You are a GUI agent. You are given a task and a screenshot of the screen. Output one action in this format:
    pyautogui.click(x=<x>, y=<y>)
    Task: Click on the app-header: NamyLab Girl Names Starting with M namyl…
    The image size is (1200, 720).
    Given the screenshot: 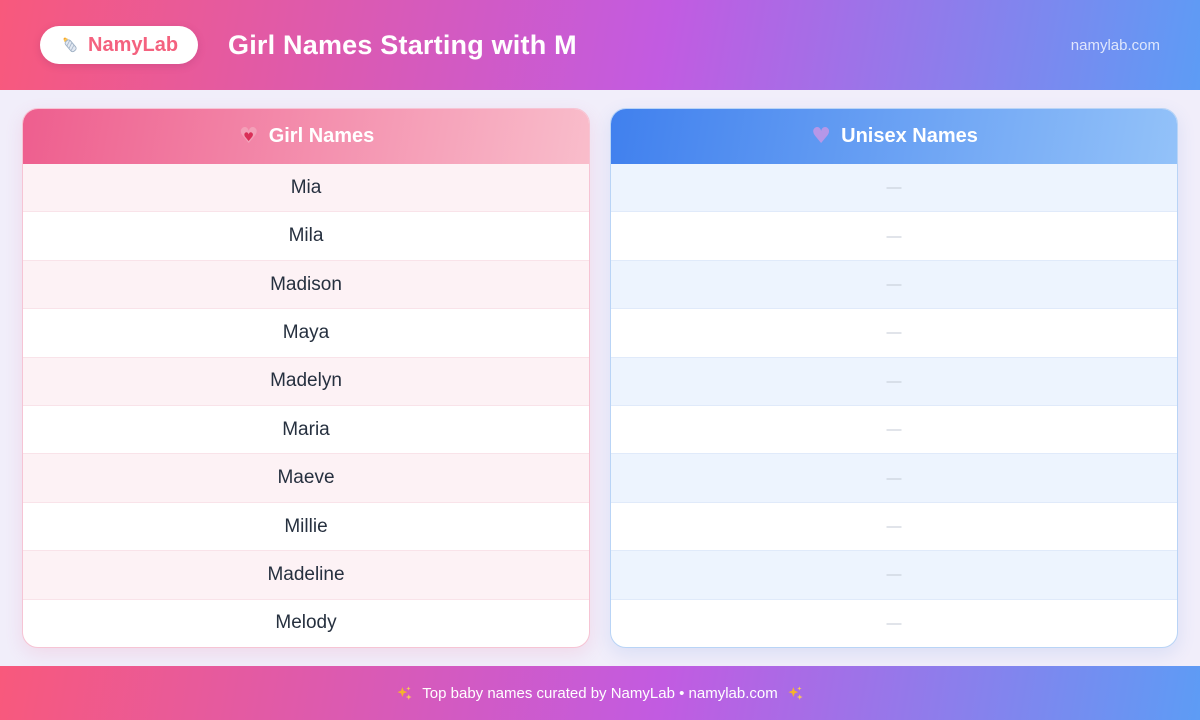 What is the action you would take?
    pyautogui.click(x=600, y=45)
    